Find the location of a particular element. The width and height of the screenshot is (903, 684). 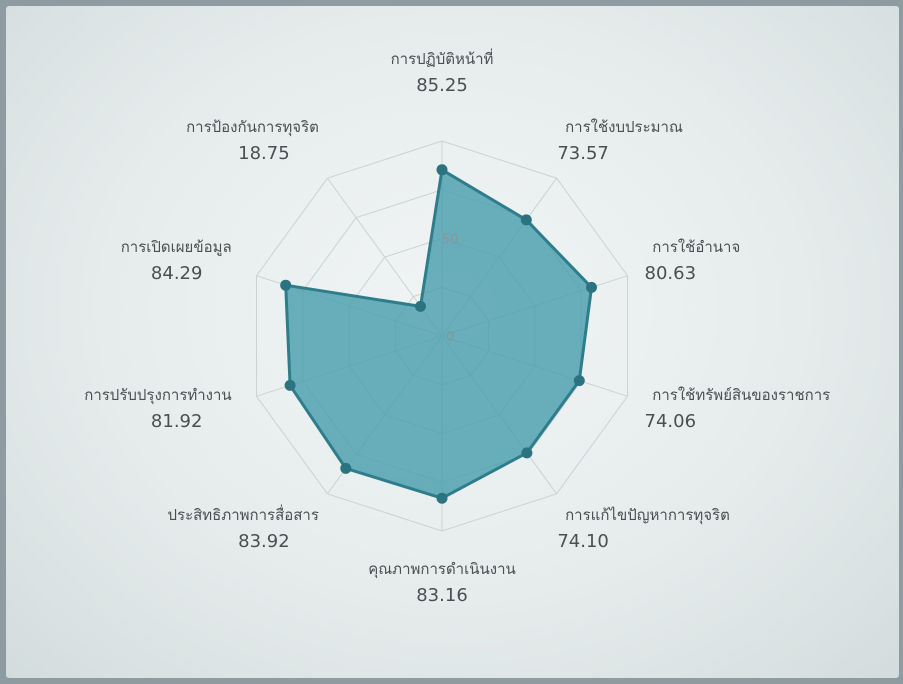

category-label: การปรับปรุงการทำงาน is located at coordinates (157, 395).